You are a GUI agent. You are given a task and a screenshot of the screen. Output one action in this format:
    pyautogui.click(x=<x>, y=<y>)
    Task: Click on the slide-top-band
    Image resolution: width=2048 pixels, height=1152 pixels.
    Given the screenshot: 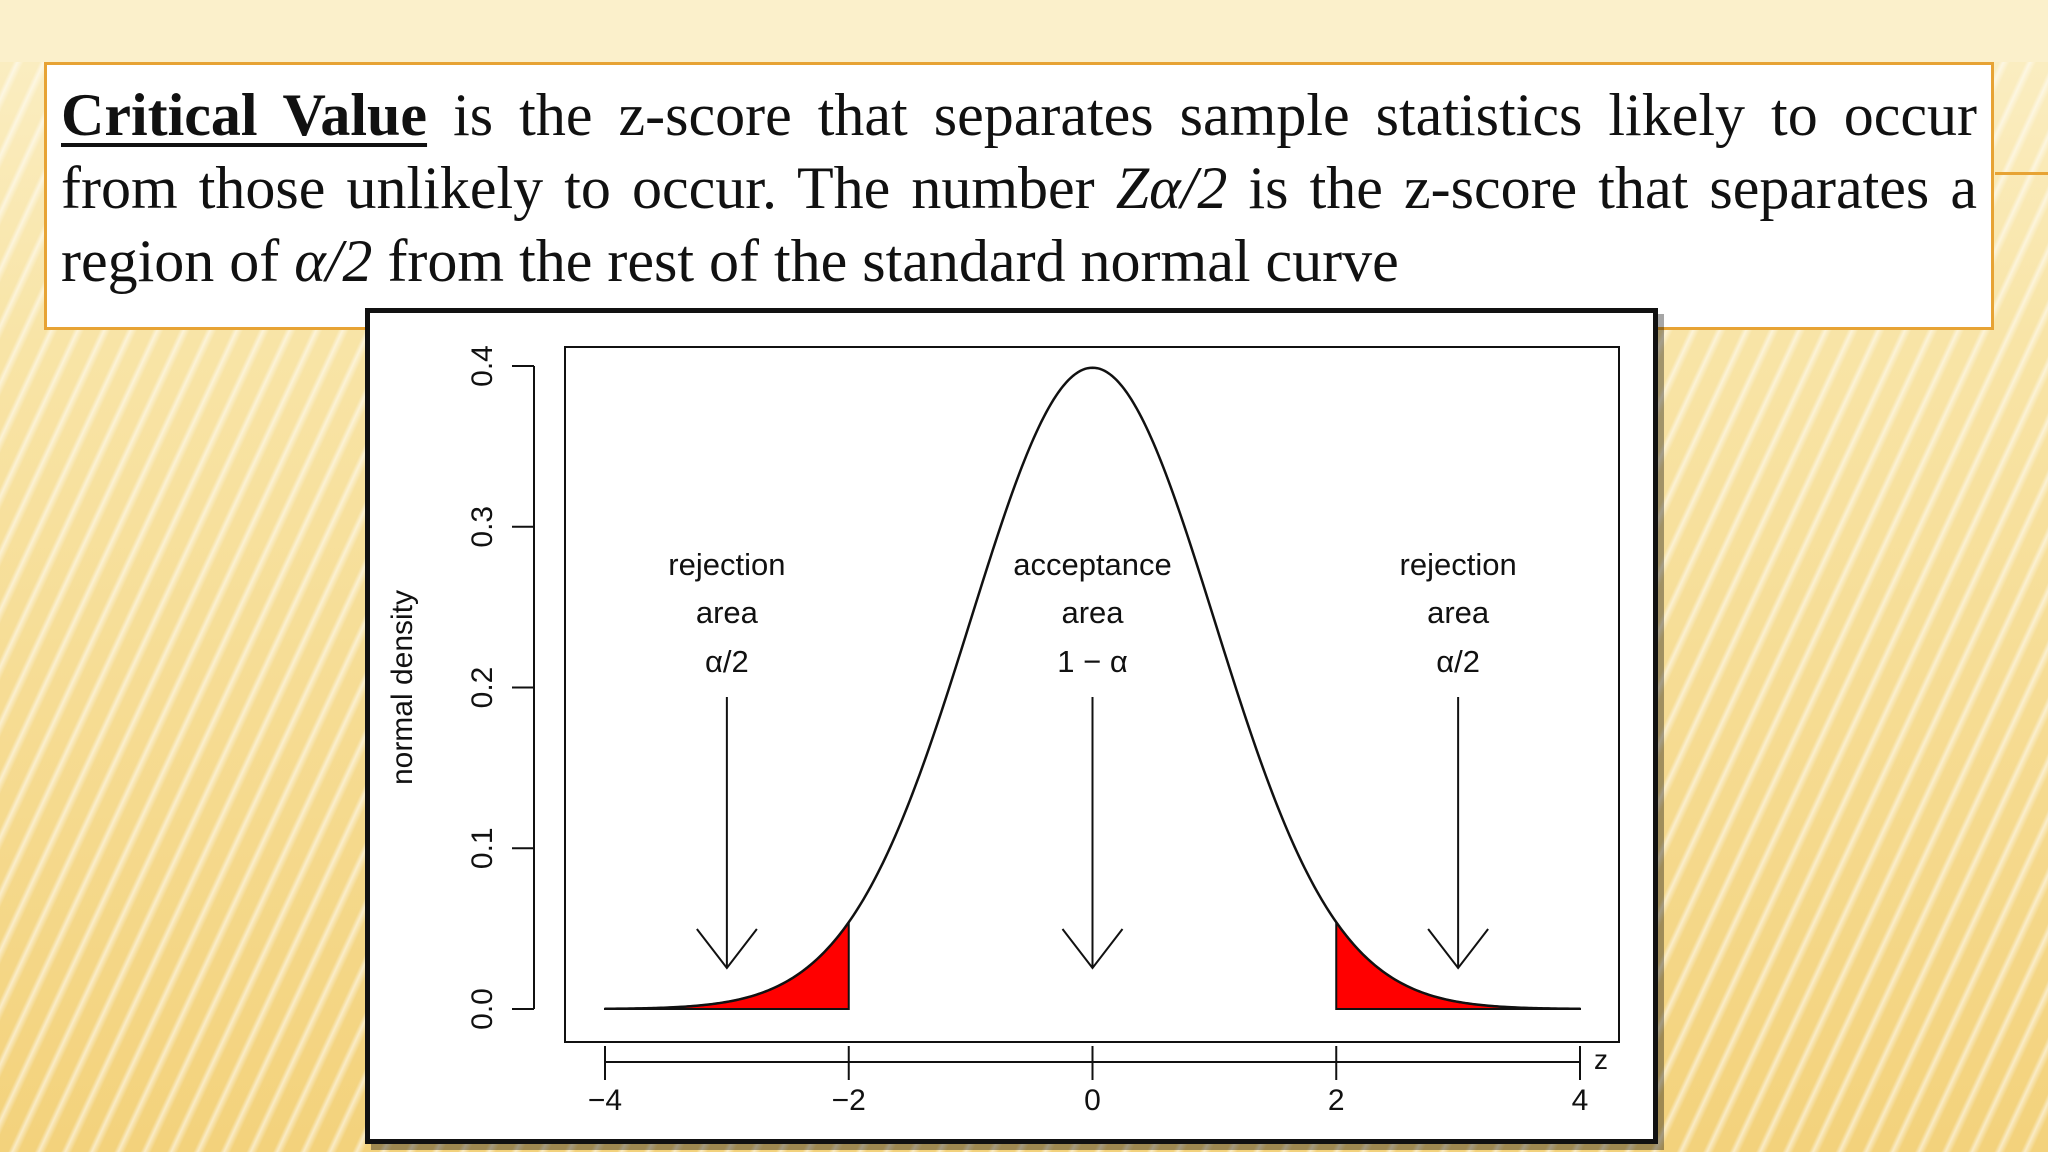 What is the action you would take?
    pyautogui.click(x=1024, y=31)
    